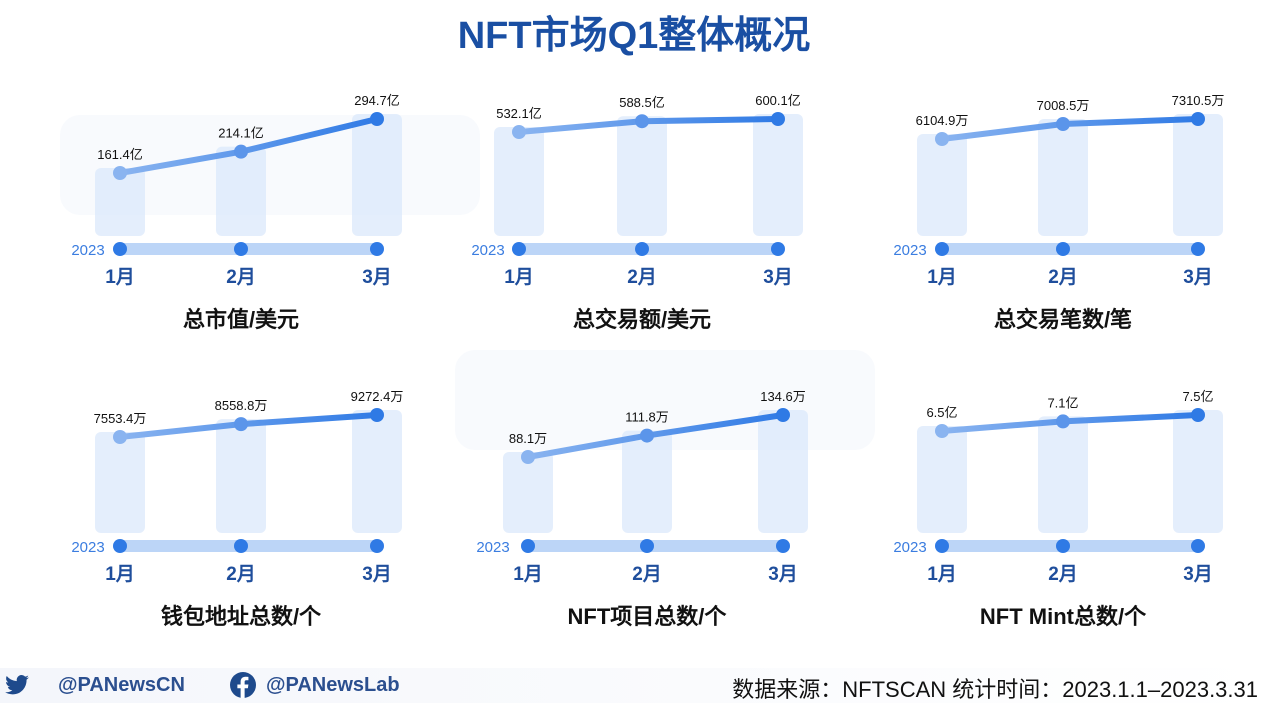 This screenshot has height=703, width=1268. Describe the element at coordinates (241, 405) in the screenshot. I see `data-label: 8558.8万` at that location.